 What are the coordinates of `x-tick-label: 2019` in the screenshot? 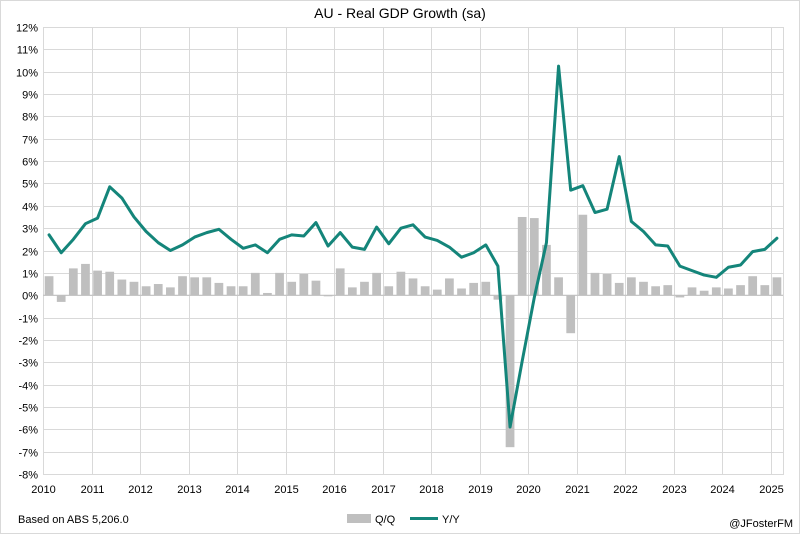 It's located at (480, 490).